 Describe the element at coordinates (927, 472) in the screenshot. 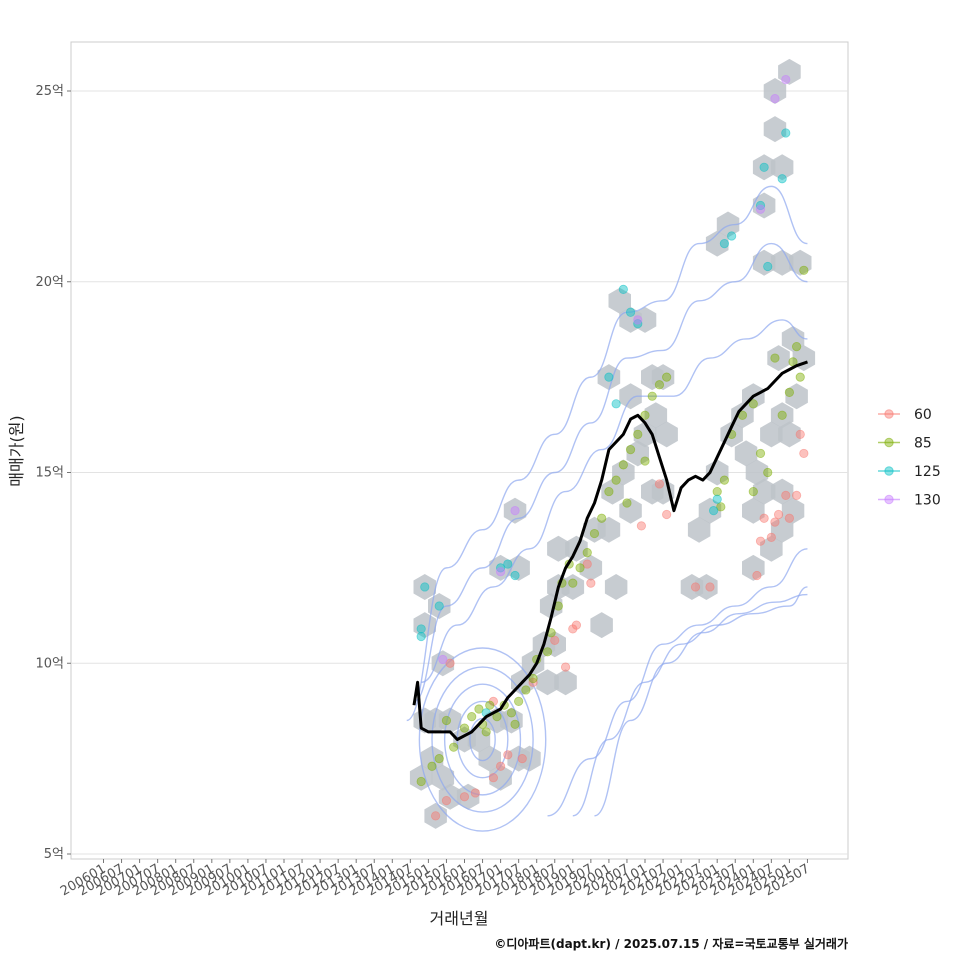

I see `legend-label: 125` at that location.